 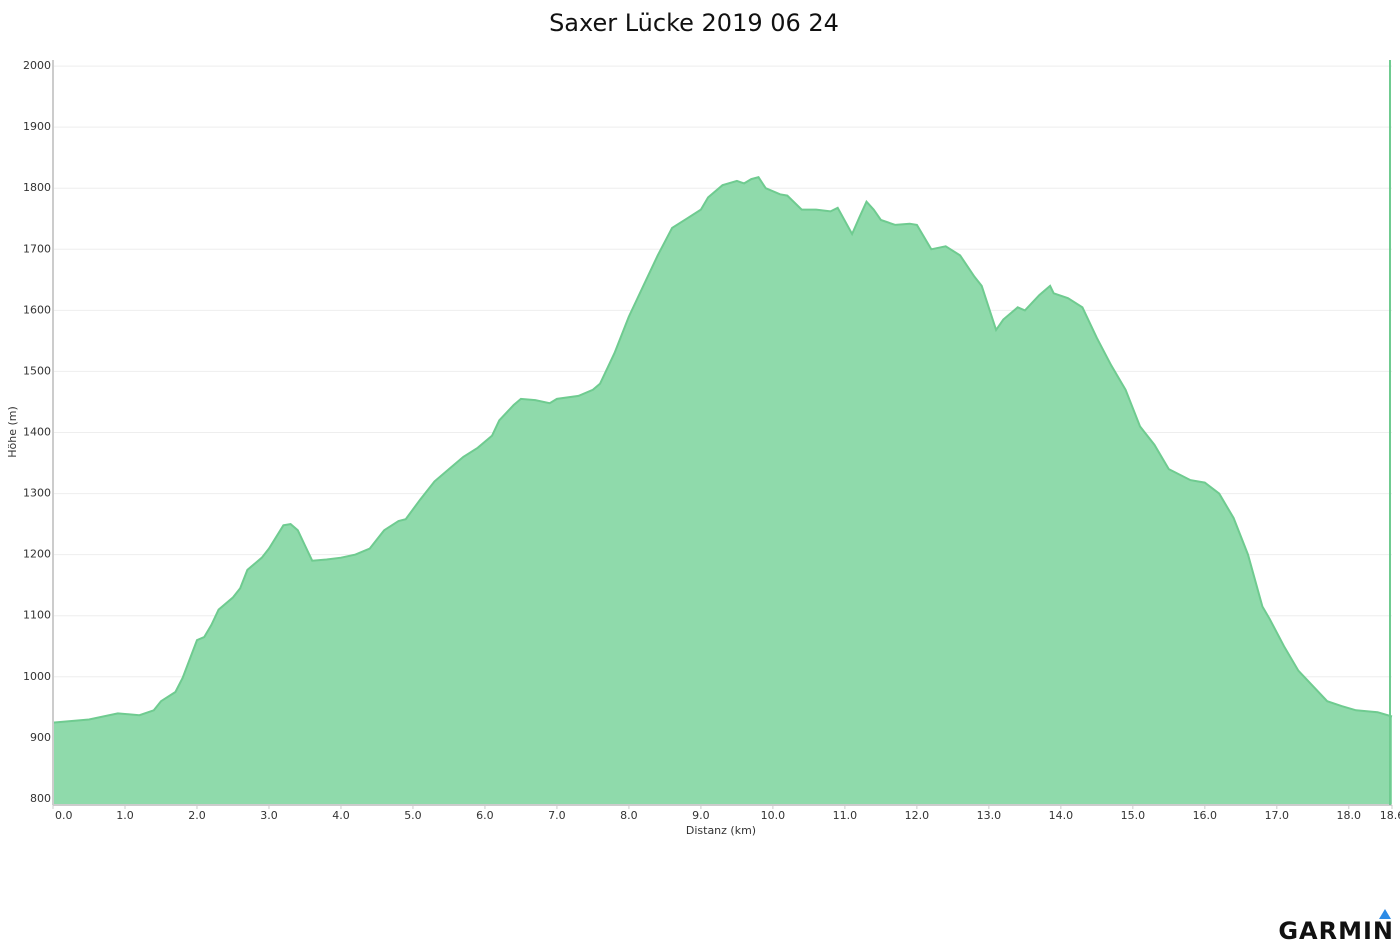 I want to click on x-tick-label: 9.0, so click(x=701, y=815).